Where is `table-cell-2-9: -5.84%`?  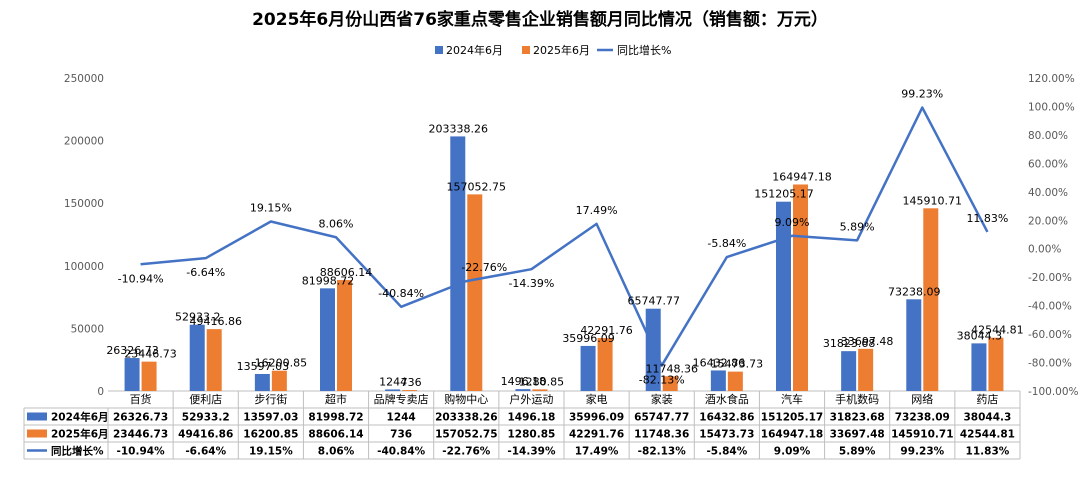 table-cell-2-9: -5.84% is located at coordinates (726, 452).